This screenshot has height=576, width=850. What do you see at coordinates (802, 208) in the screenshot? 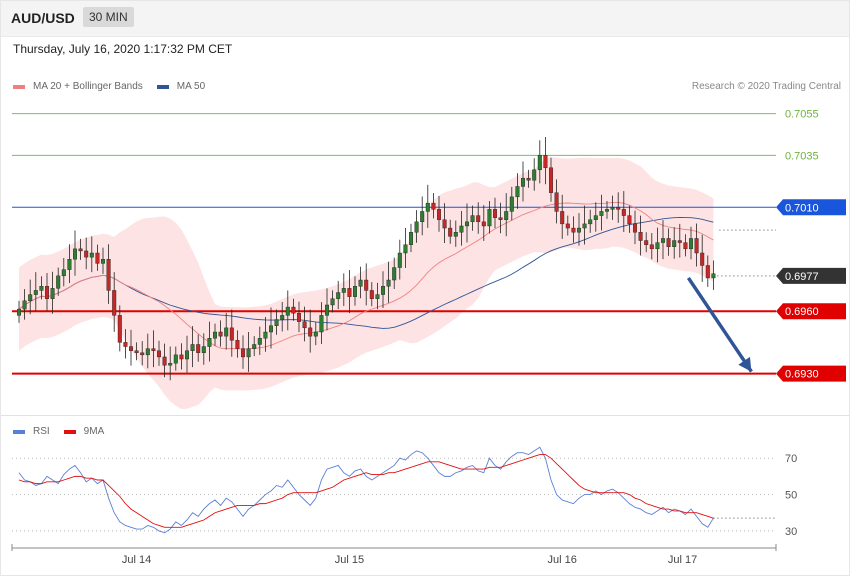
I see `level-label: 0.7010` at bounding box center [802, 208].